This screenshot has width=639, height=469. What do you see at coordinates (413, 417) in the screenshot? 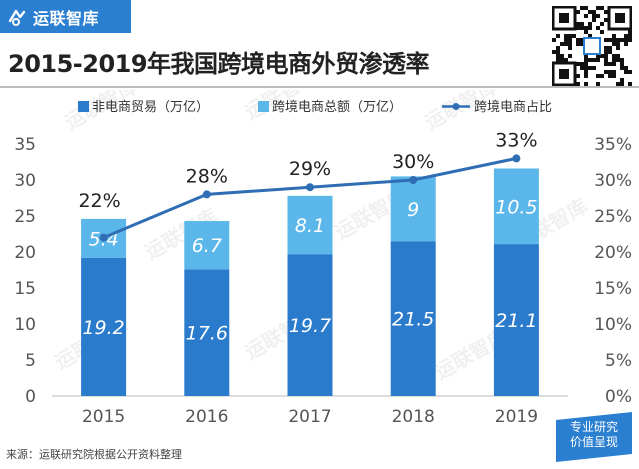
I see `x-tick: 2018` at bounding box center [413, 417].